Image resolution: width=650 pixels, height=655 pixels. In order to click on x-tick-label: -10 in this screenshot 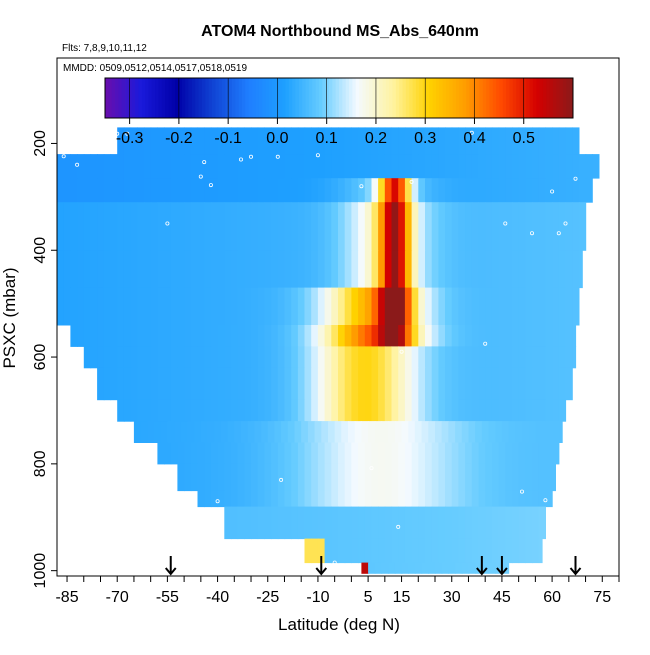, I will do `click(317, 597)`.